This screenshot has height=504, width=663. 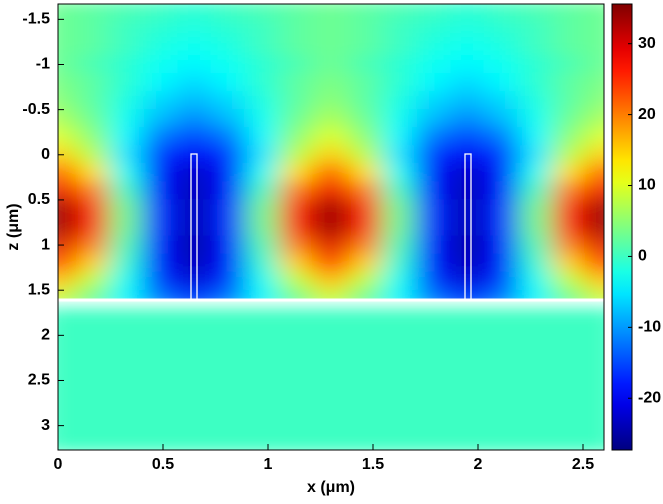 What do you see at coordinates (647, 43) in the screenshot?
I see `colorbar-tick-label: 30` at bounding box center [647, 43].